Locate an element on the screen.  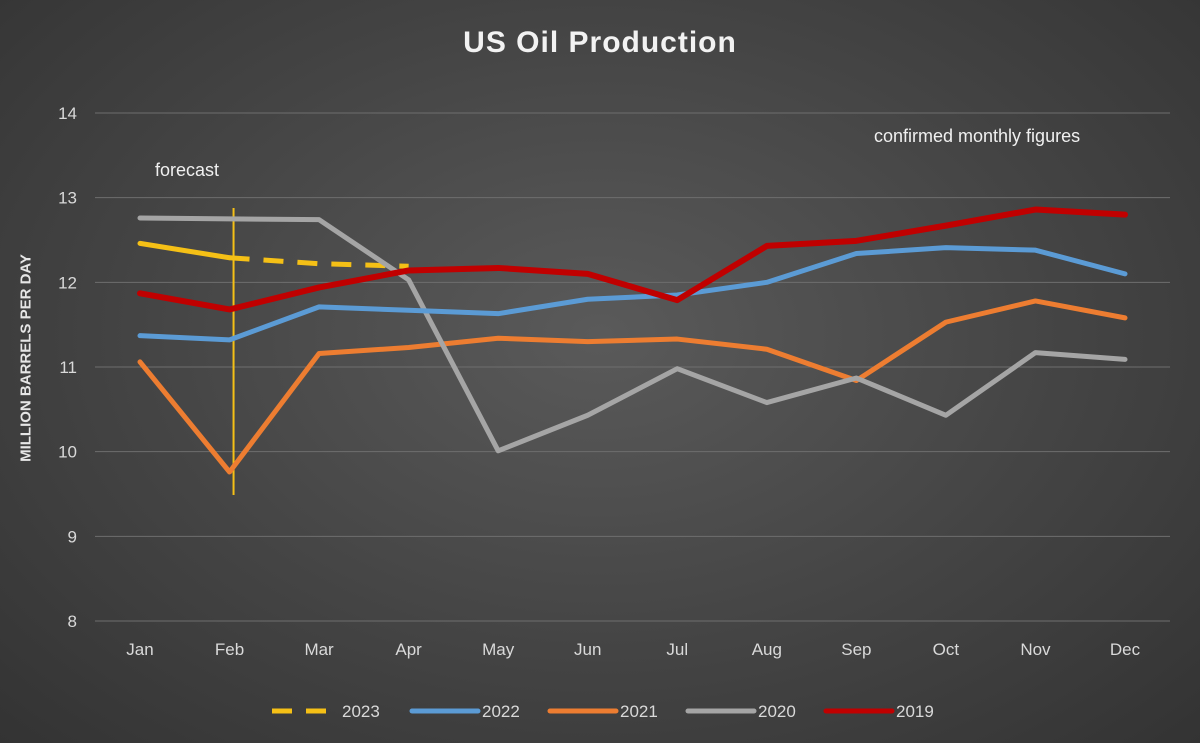
x-tick-label: Jul is located at coordinates (677, 649).